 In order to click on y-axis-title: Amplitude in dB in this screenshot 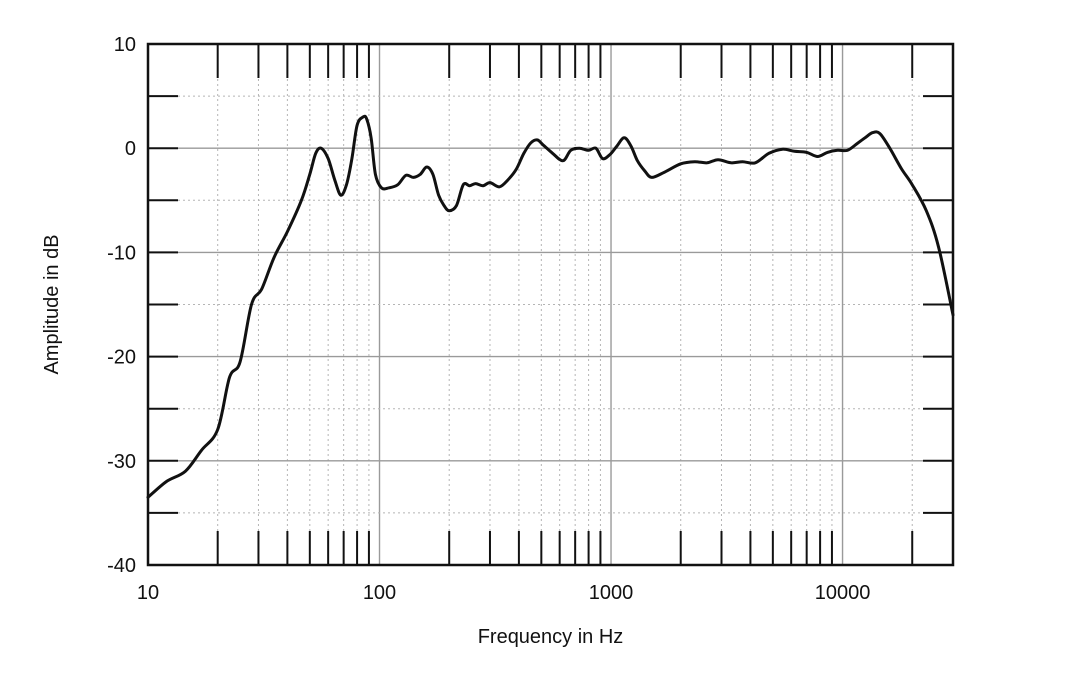, I will do `click(52, 304)`.